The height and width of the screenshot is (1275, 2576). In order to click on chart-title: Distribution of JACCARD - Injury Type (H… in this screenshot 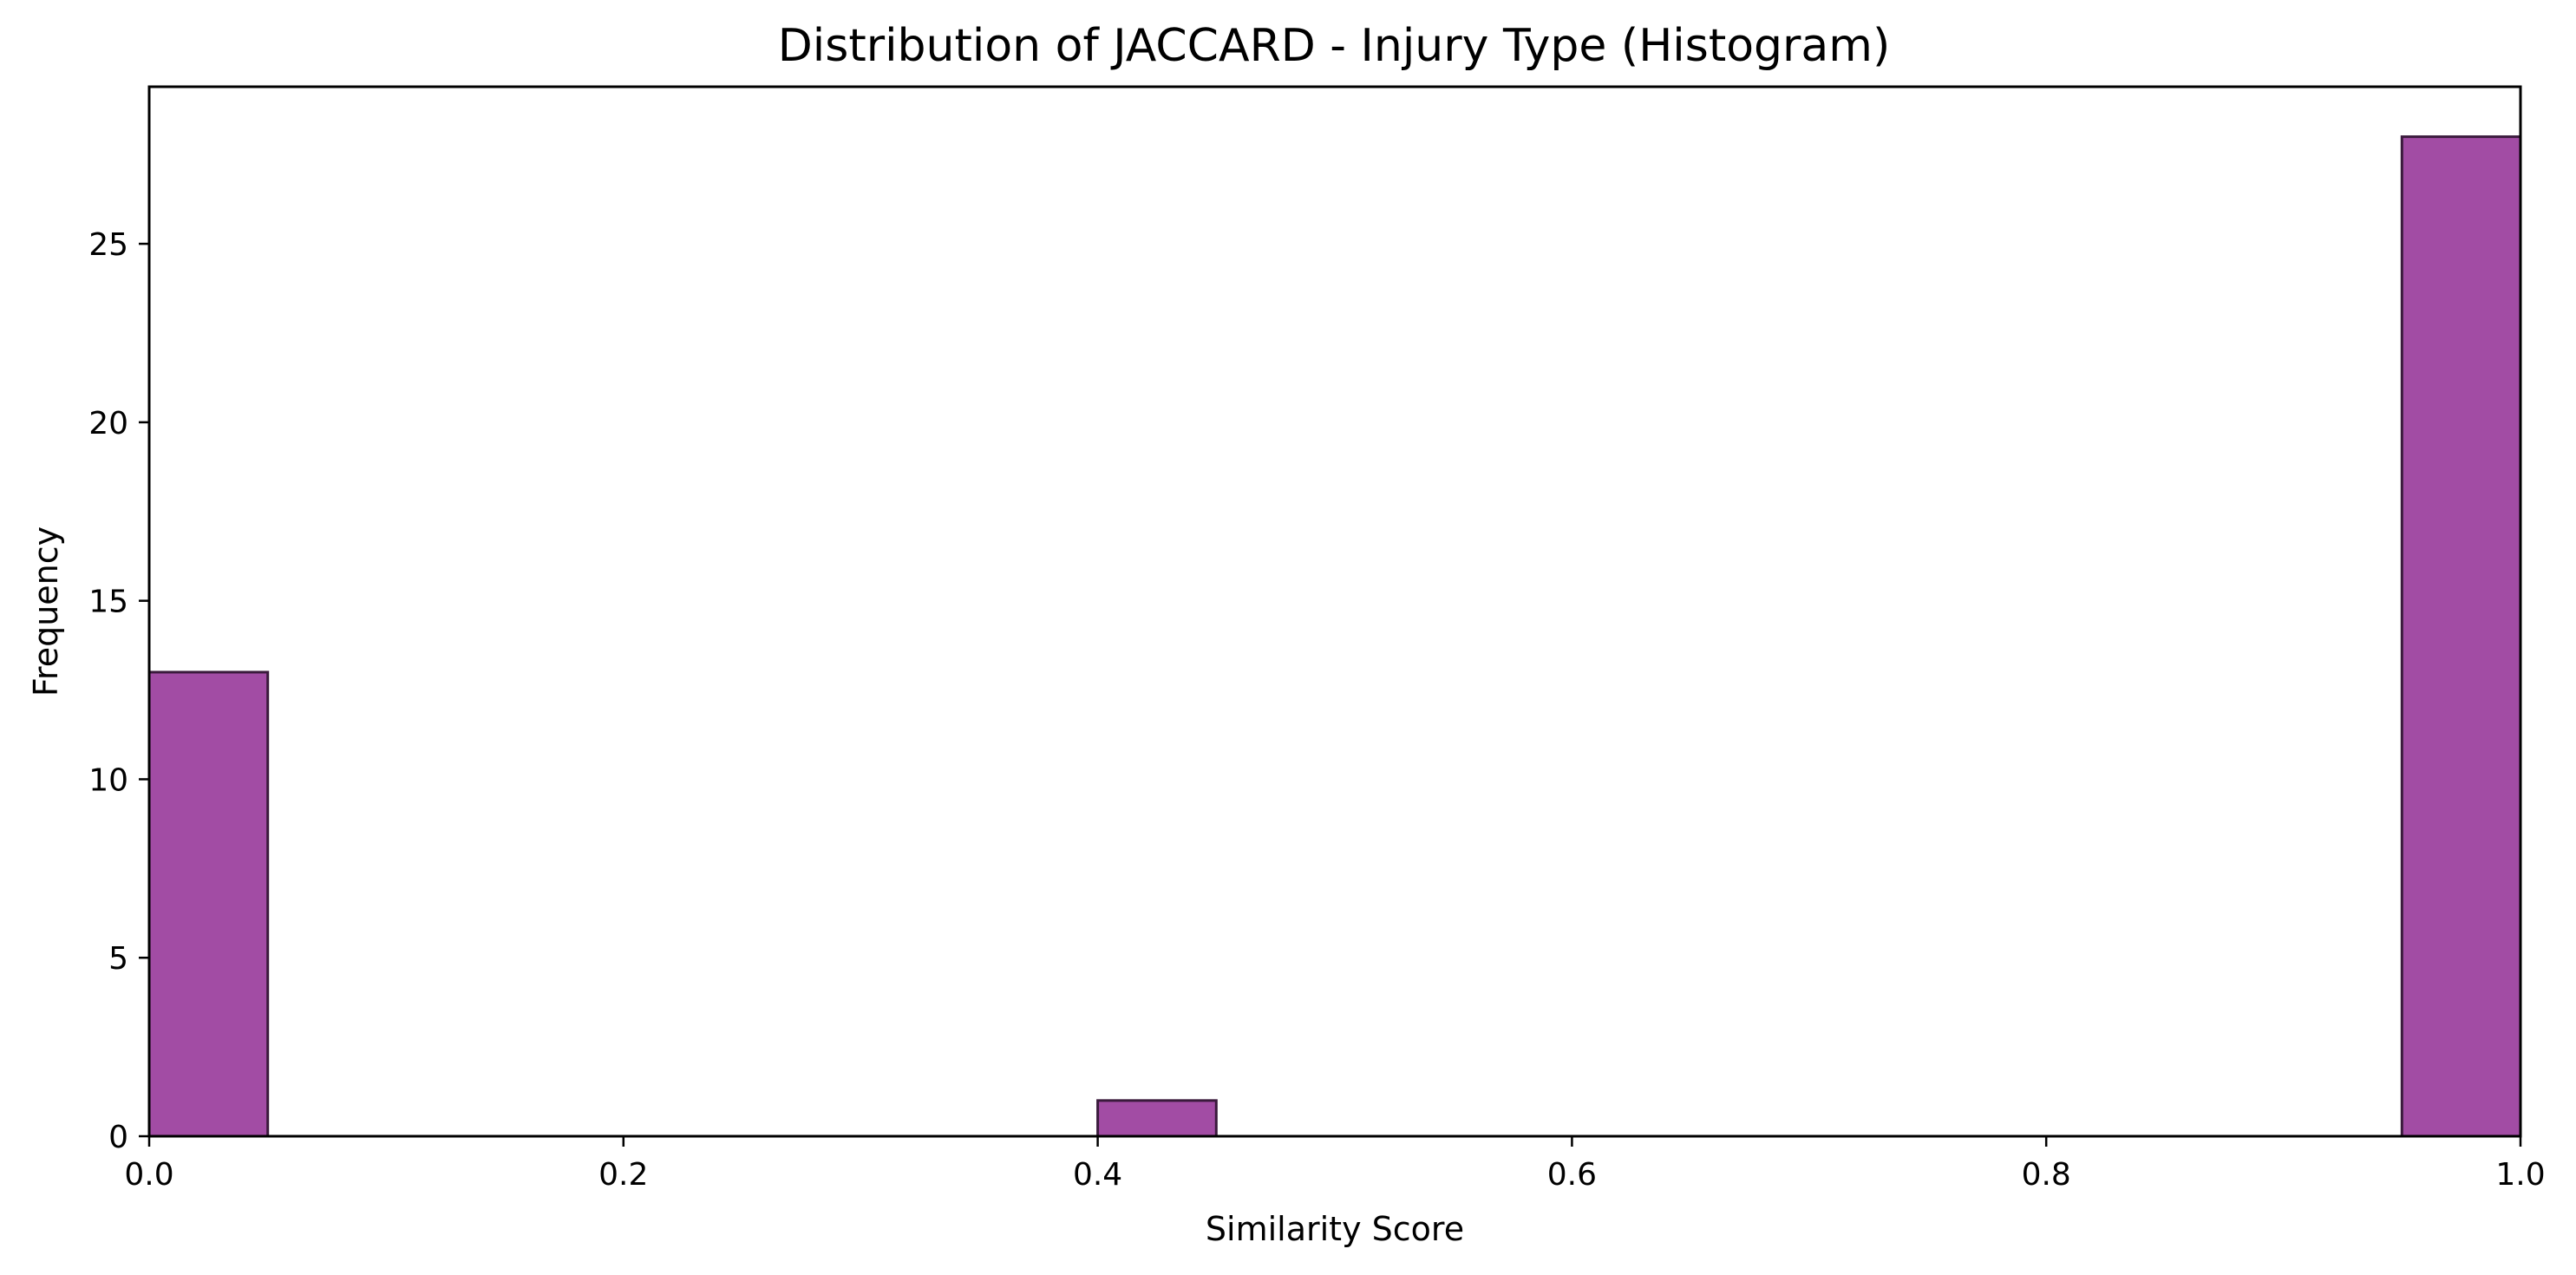, I will do `click(1334, 46)`.